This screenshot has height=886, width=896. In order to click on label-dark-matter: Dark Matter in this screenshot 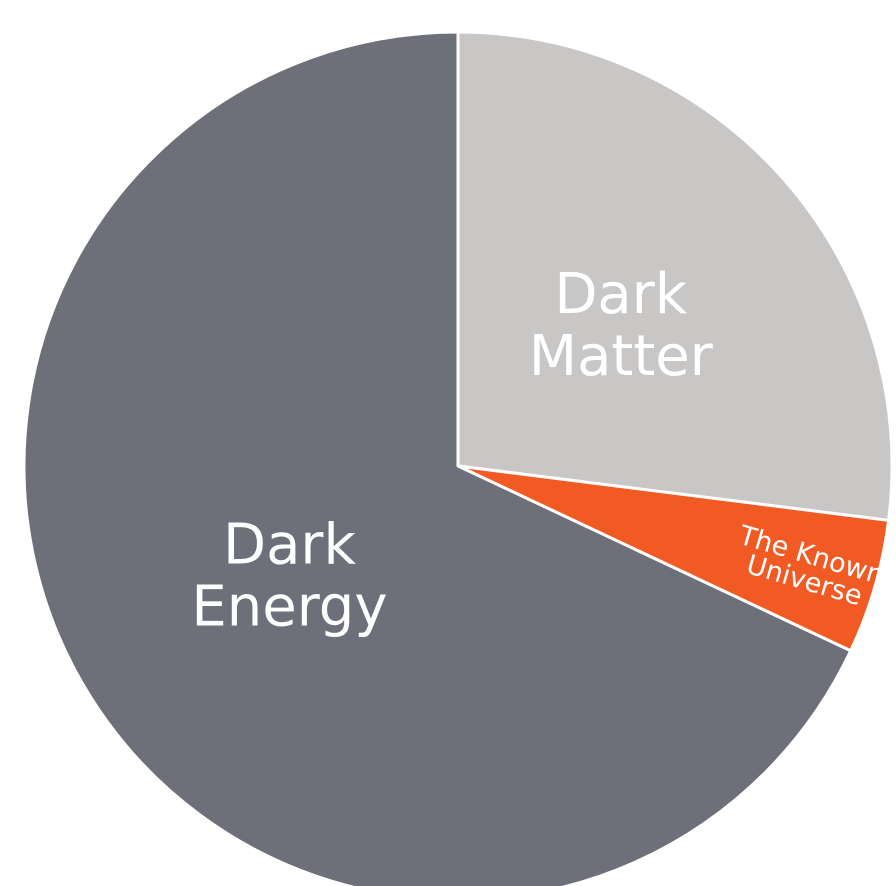, I will do `click(621, 325)`.